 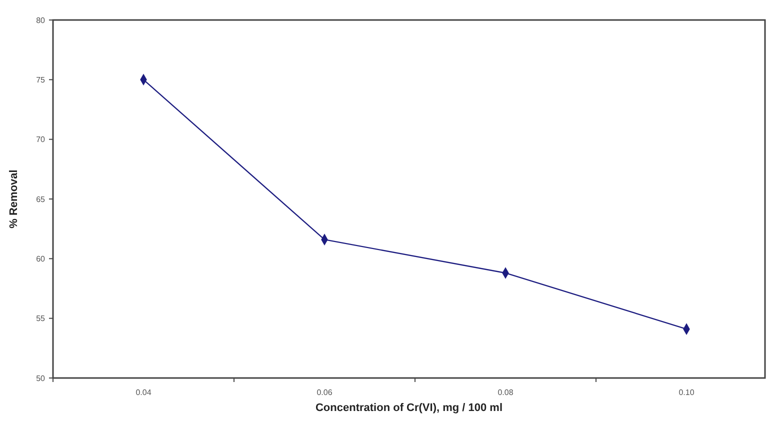 I want to click on y-tick-label: 80, so click(x=41, y=20).